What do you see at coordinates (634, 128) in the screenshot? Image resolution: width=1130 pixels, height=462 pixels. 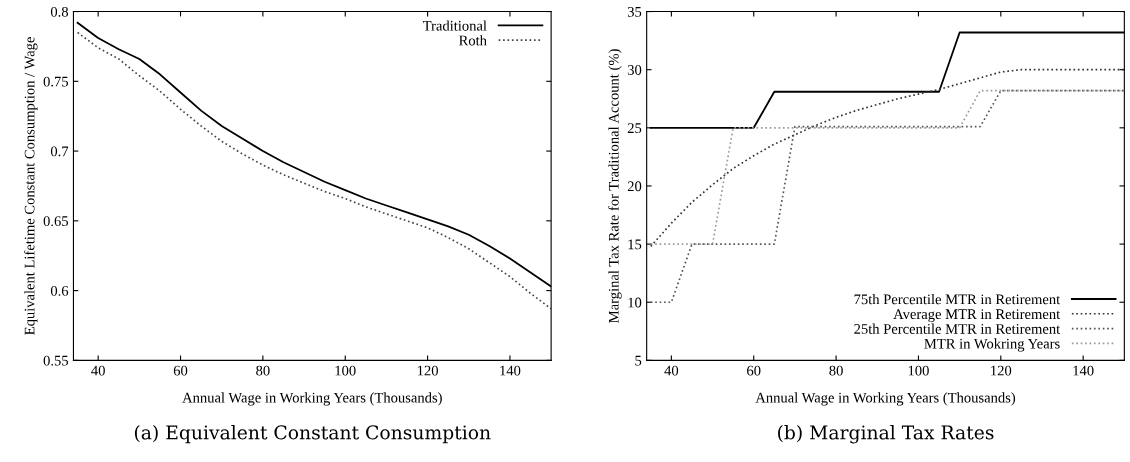 I see `y-tick-label: 25` at bounding box center [634, 128].